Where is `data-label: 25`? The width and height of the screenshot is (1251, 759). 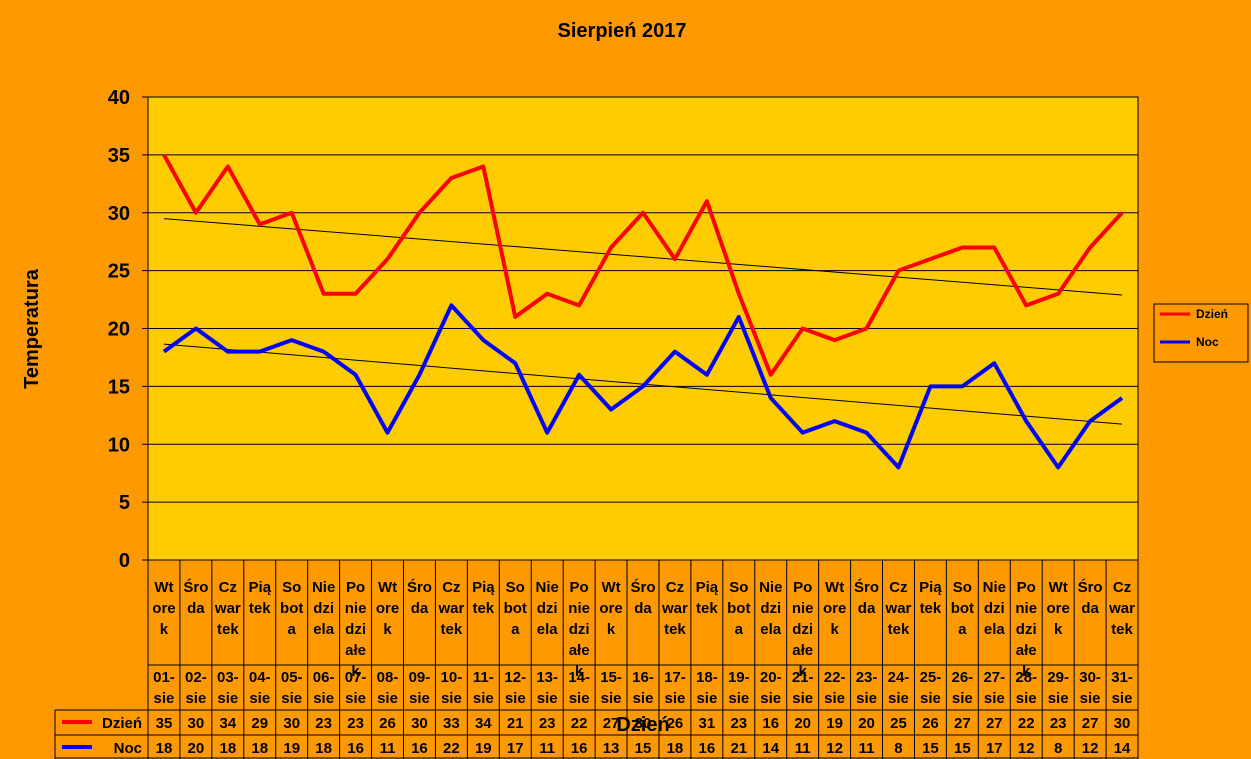
data-label: 25 is located at coordinates (898, 723).